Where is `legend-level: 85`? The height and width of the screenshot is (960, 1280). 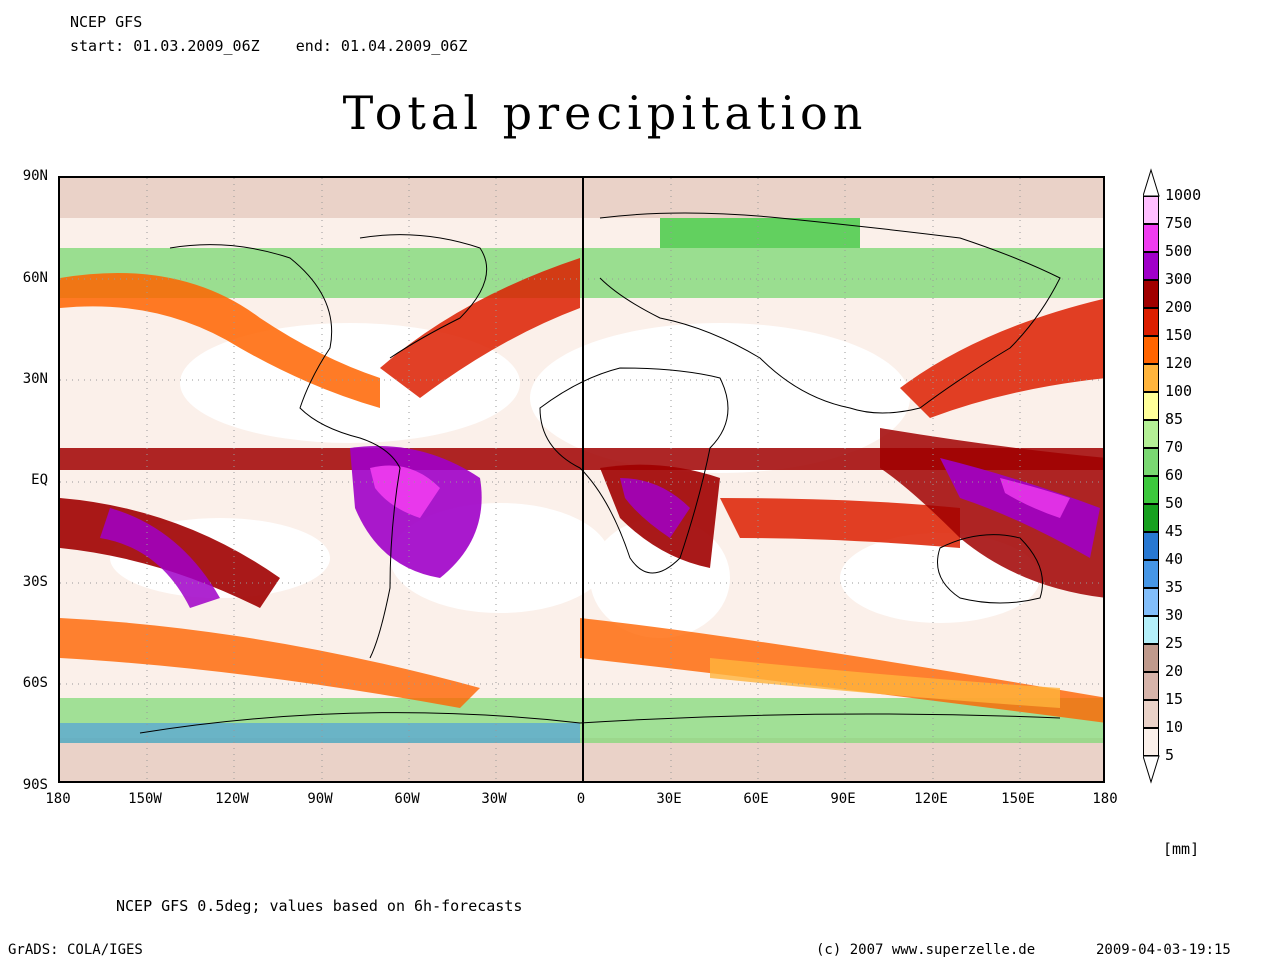
legend-level: 85 is located at coordinates (1174, 419).